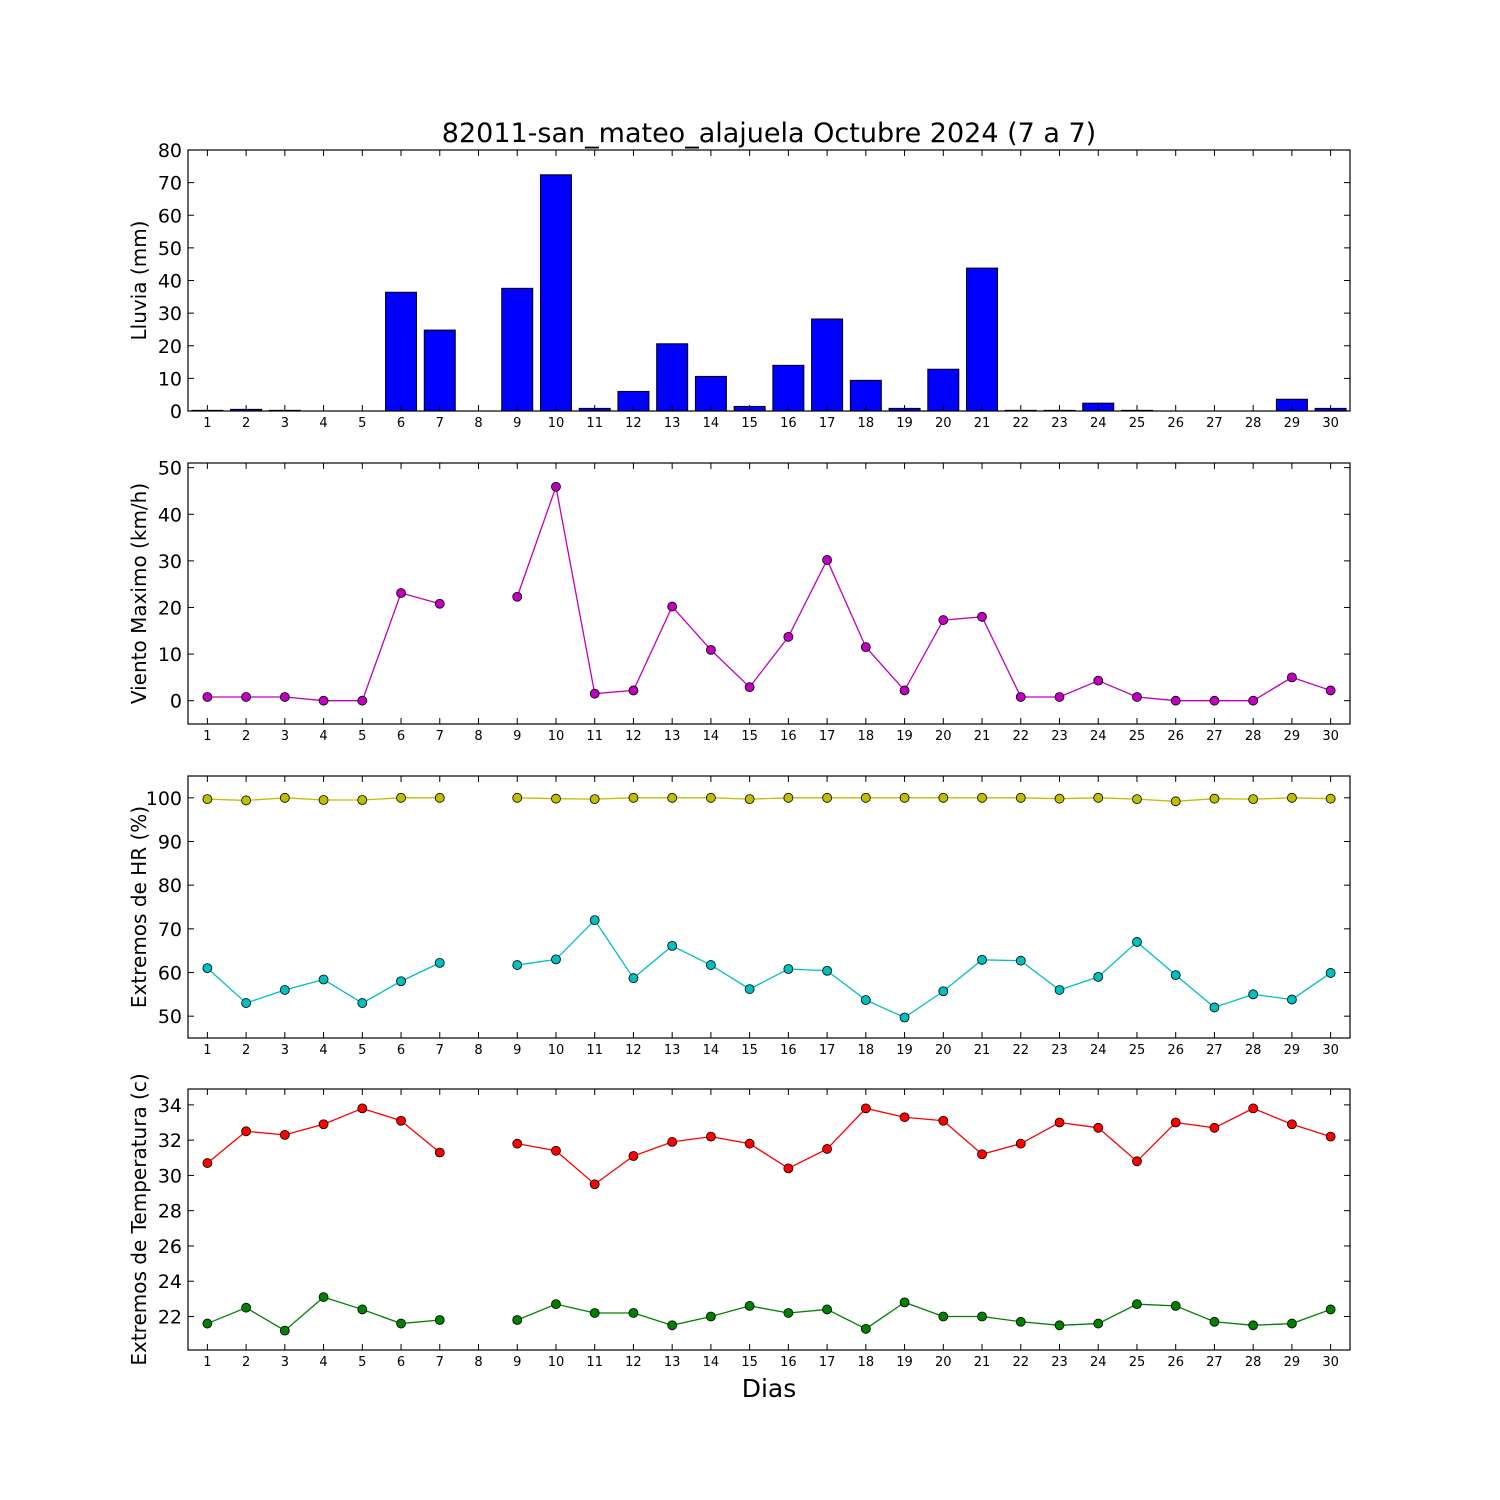  I want to click on x-tick-label: 27, so click(1214, 1362).